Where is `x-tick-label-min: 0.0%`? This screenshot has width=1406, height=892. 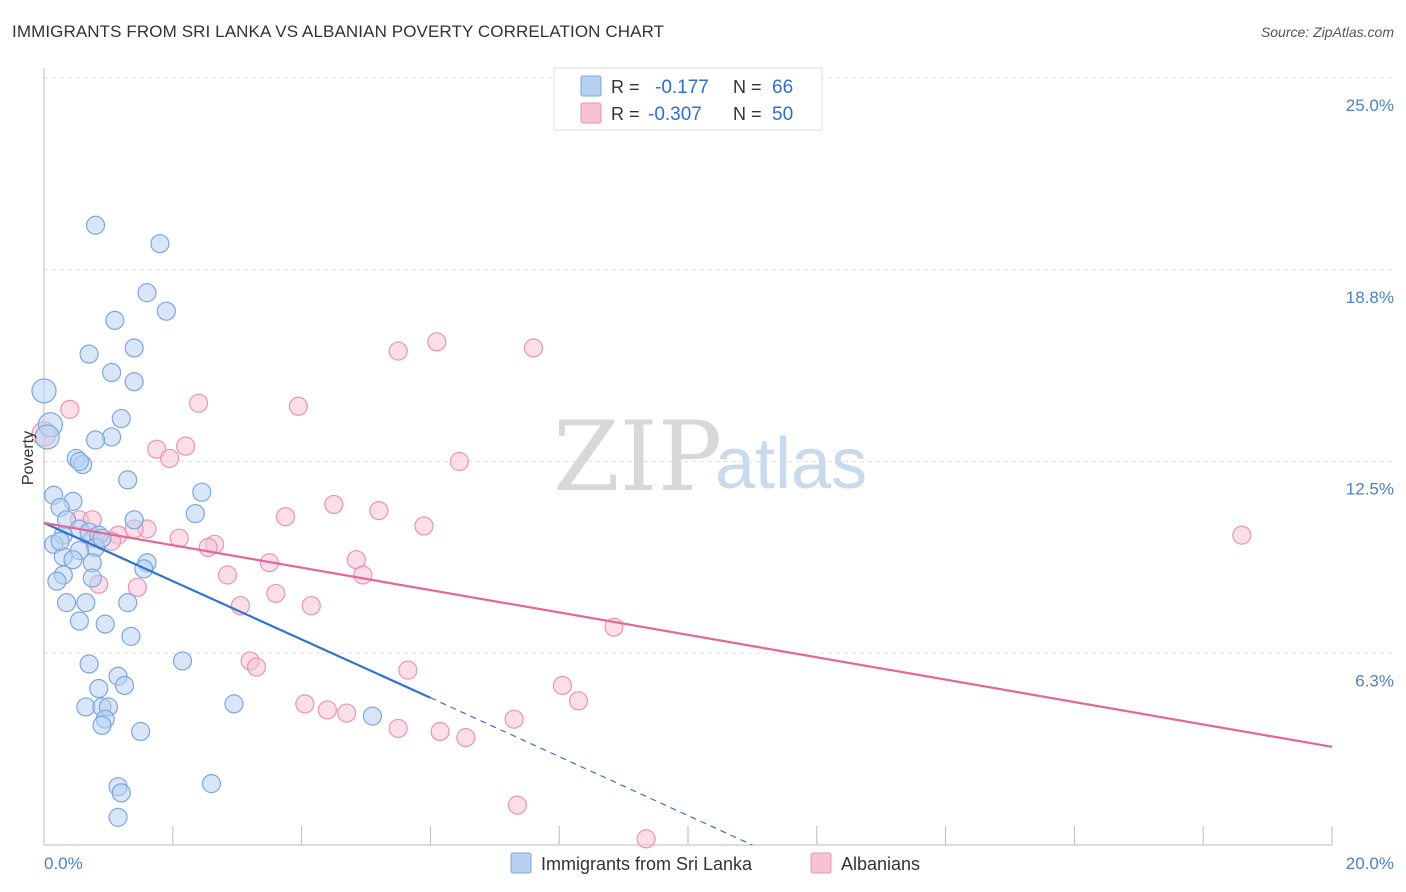 x-tick-label-min: 0.0% is located at coordinates (63, 863).